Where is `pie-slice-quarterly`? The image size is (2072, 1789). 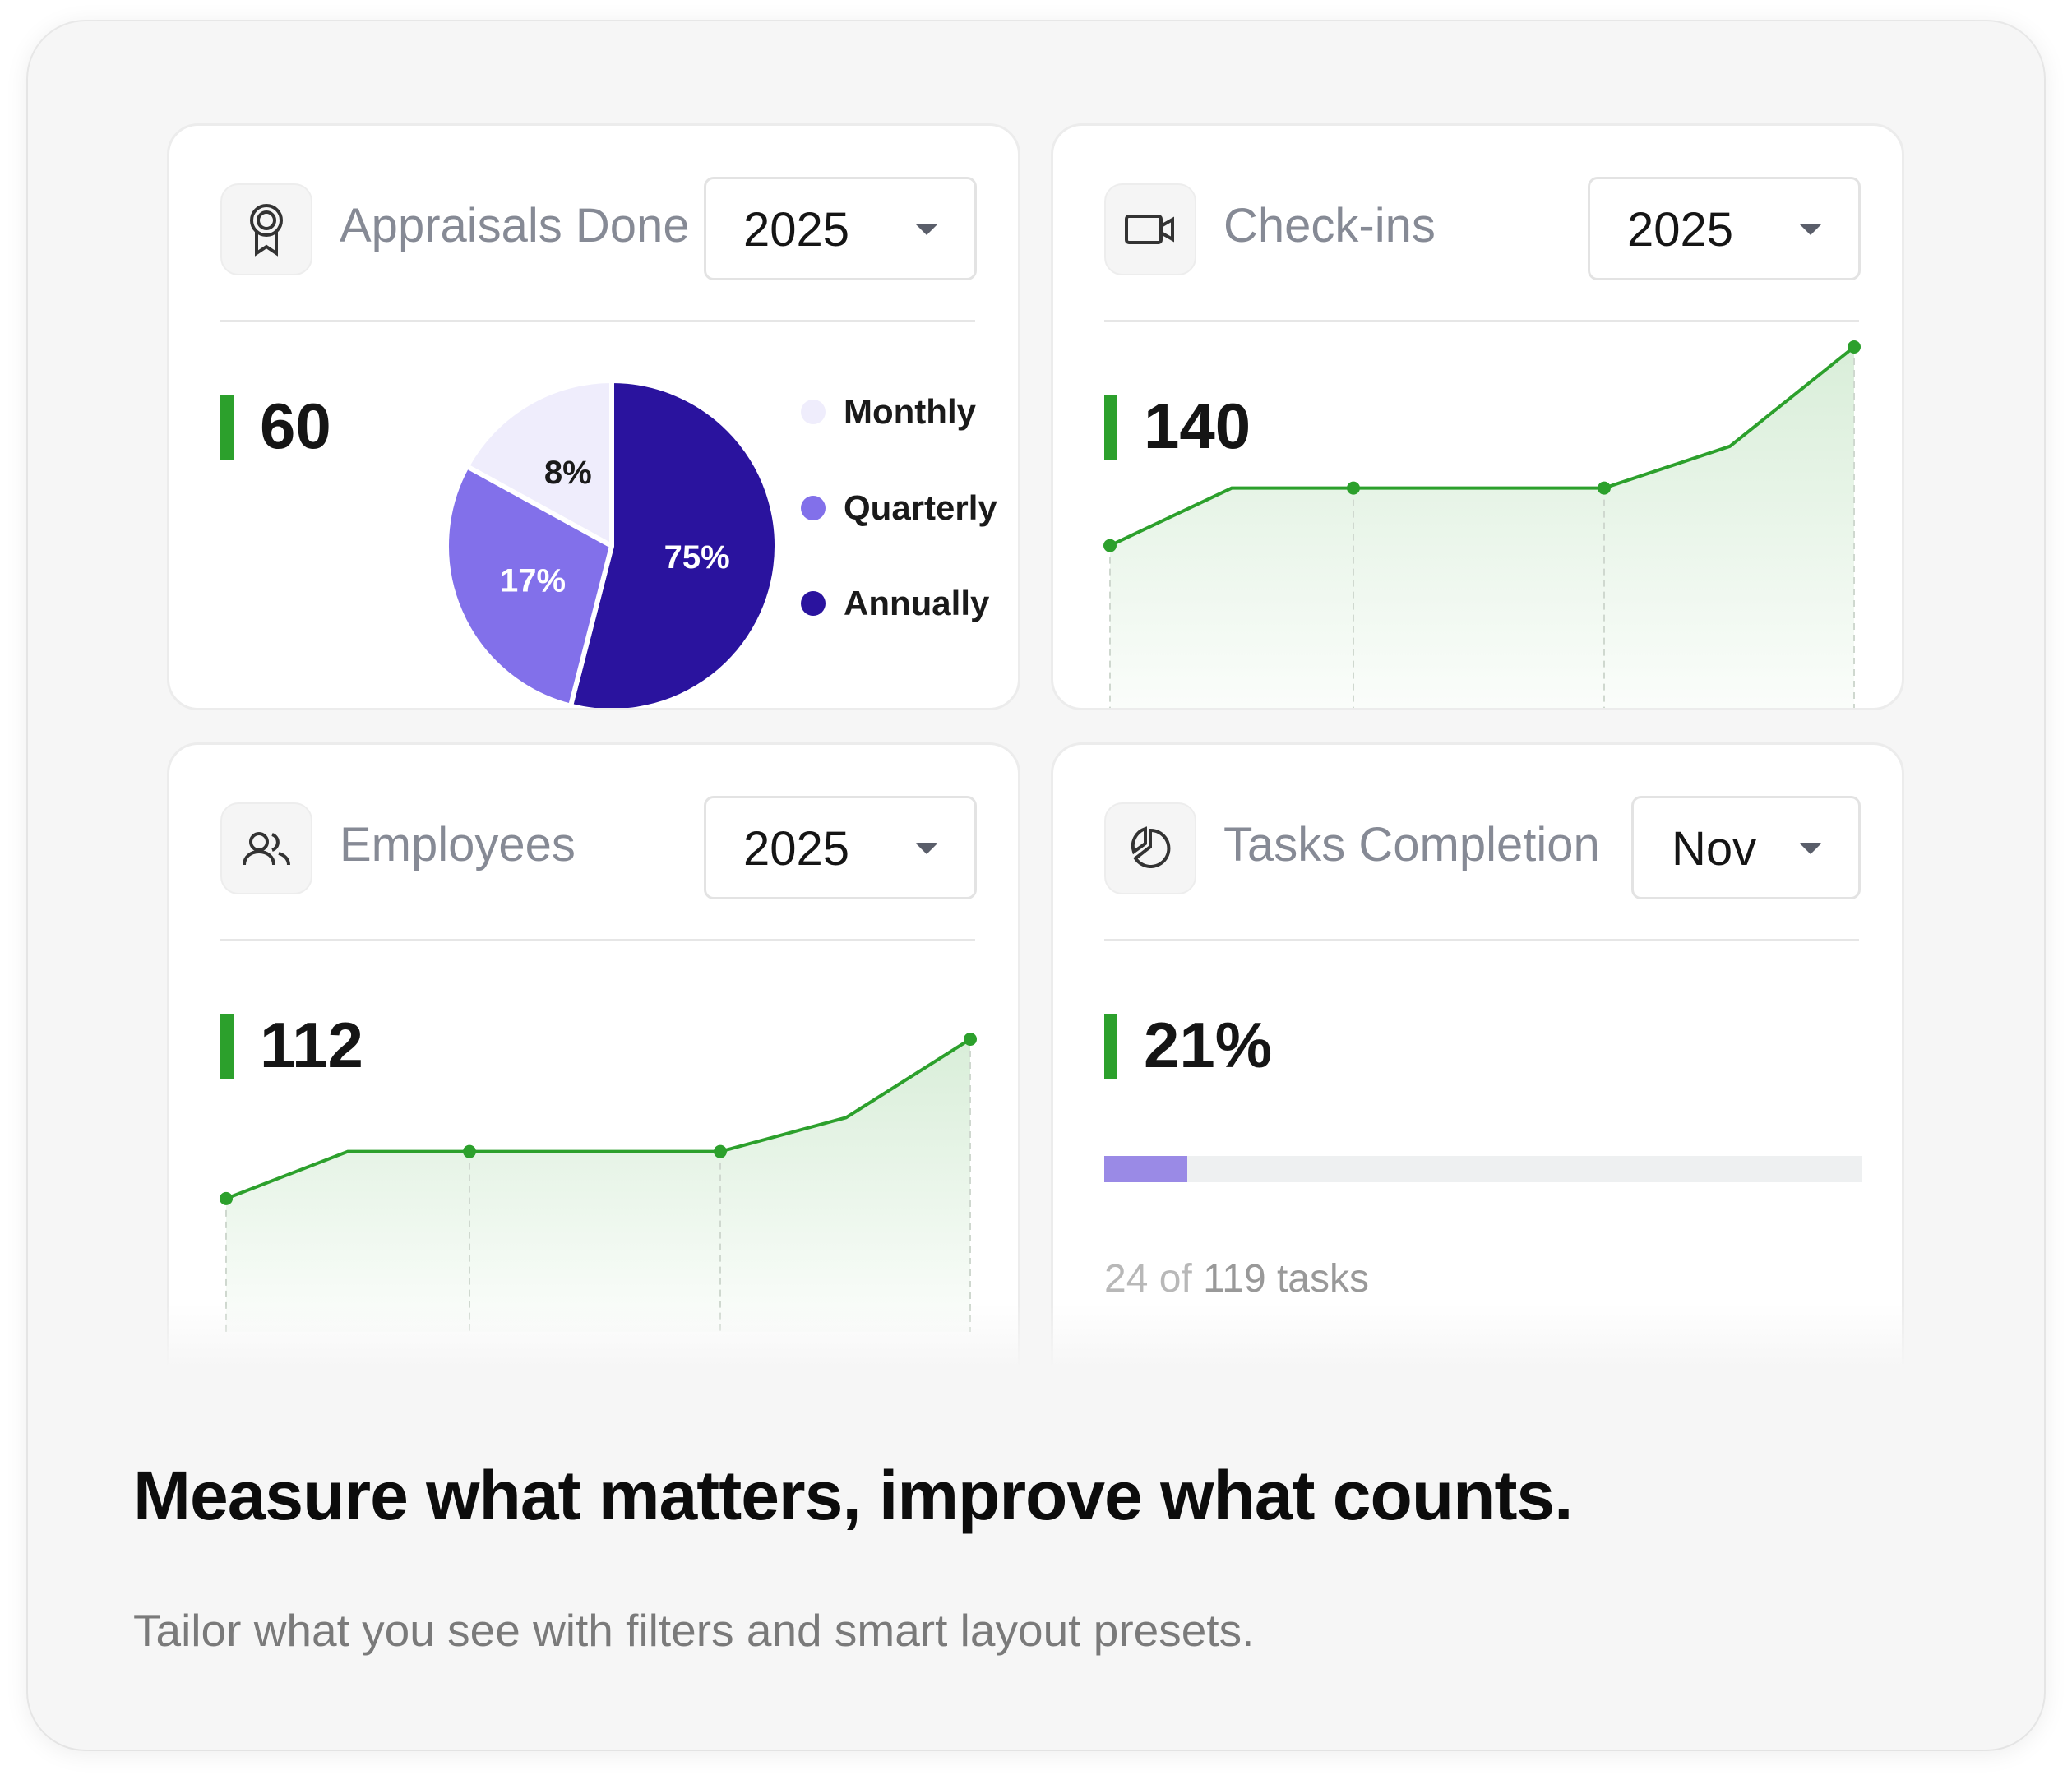
pie-slice-quarterly is located at coordinates (529, 586).